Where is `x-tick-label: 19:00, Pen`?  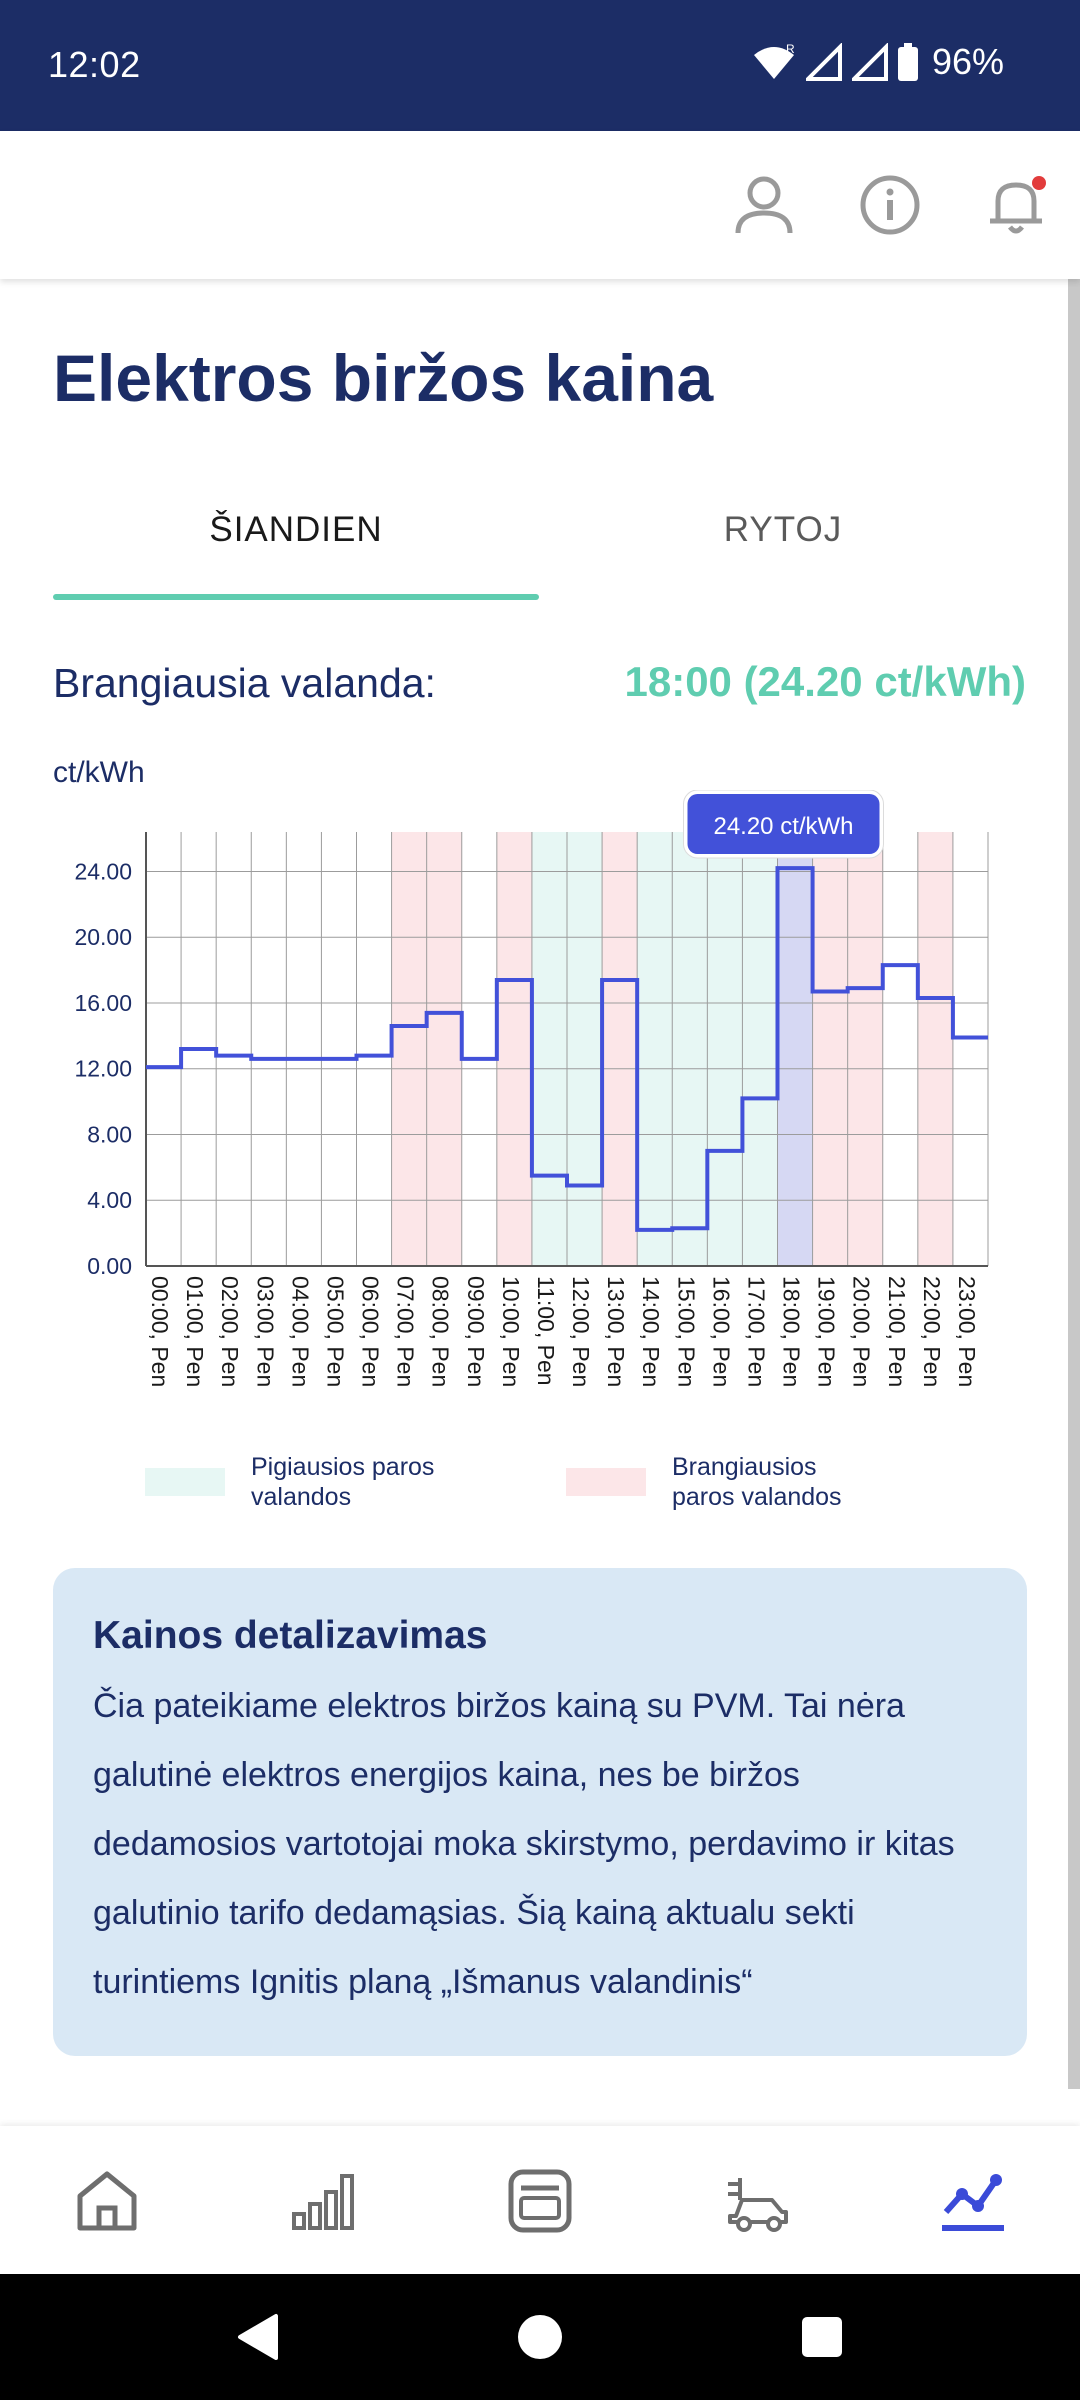
x-tick-label: 19:00, Pen is located at coordinates (827, 1331).